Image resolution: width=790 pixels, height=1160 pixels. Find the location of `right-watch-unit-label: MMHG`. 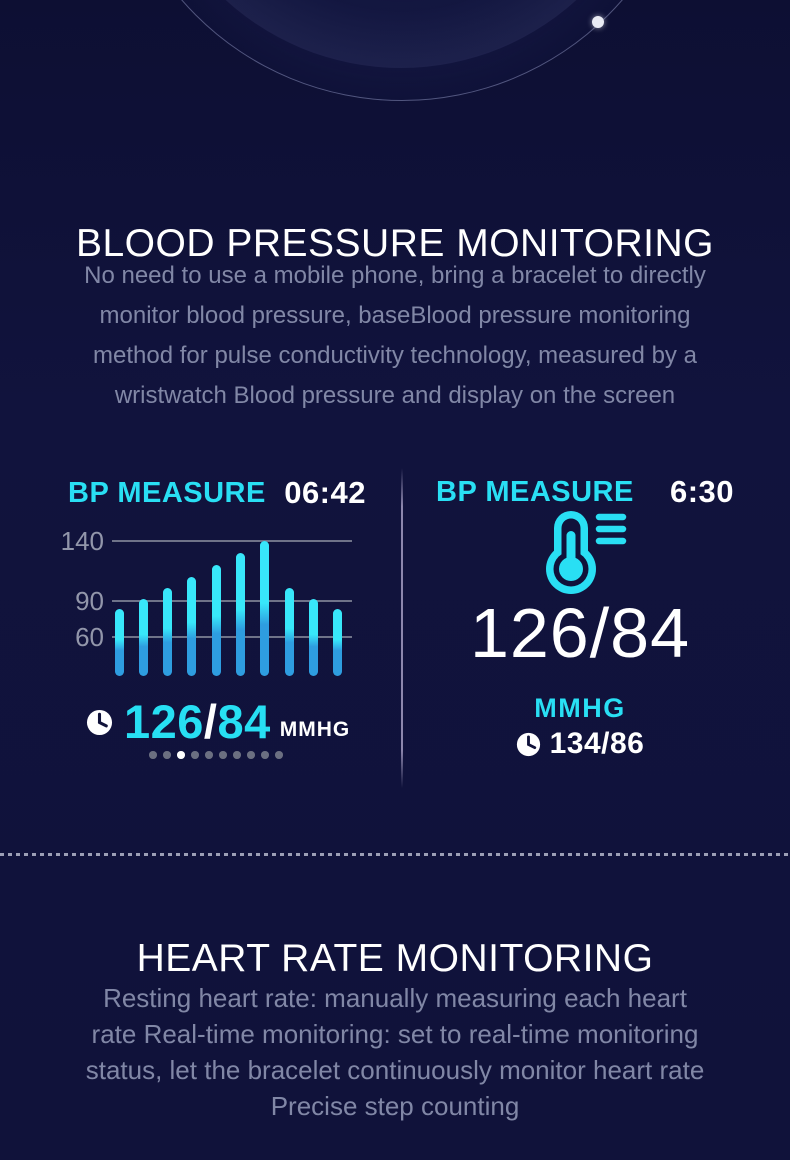

right-watch-unit-label: MMHG is located at coordinates (580, 708).